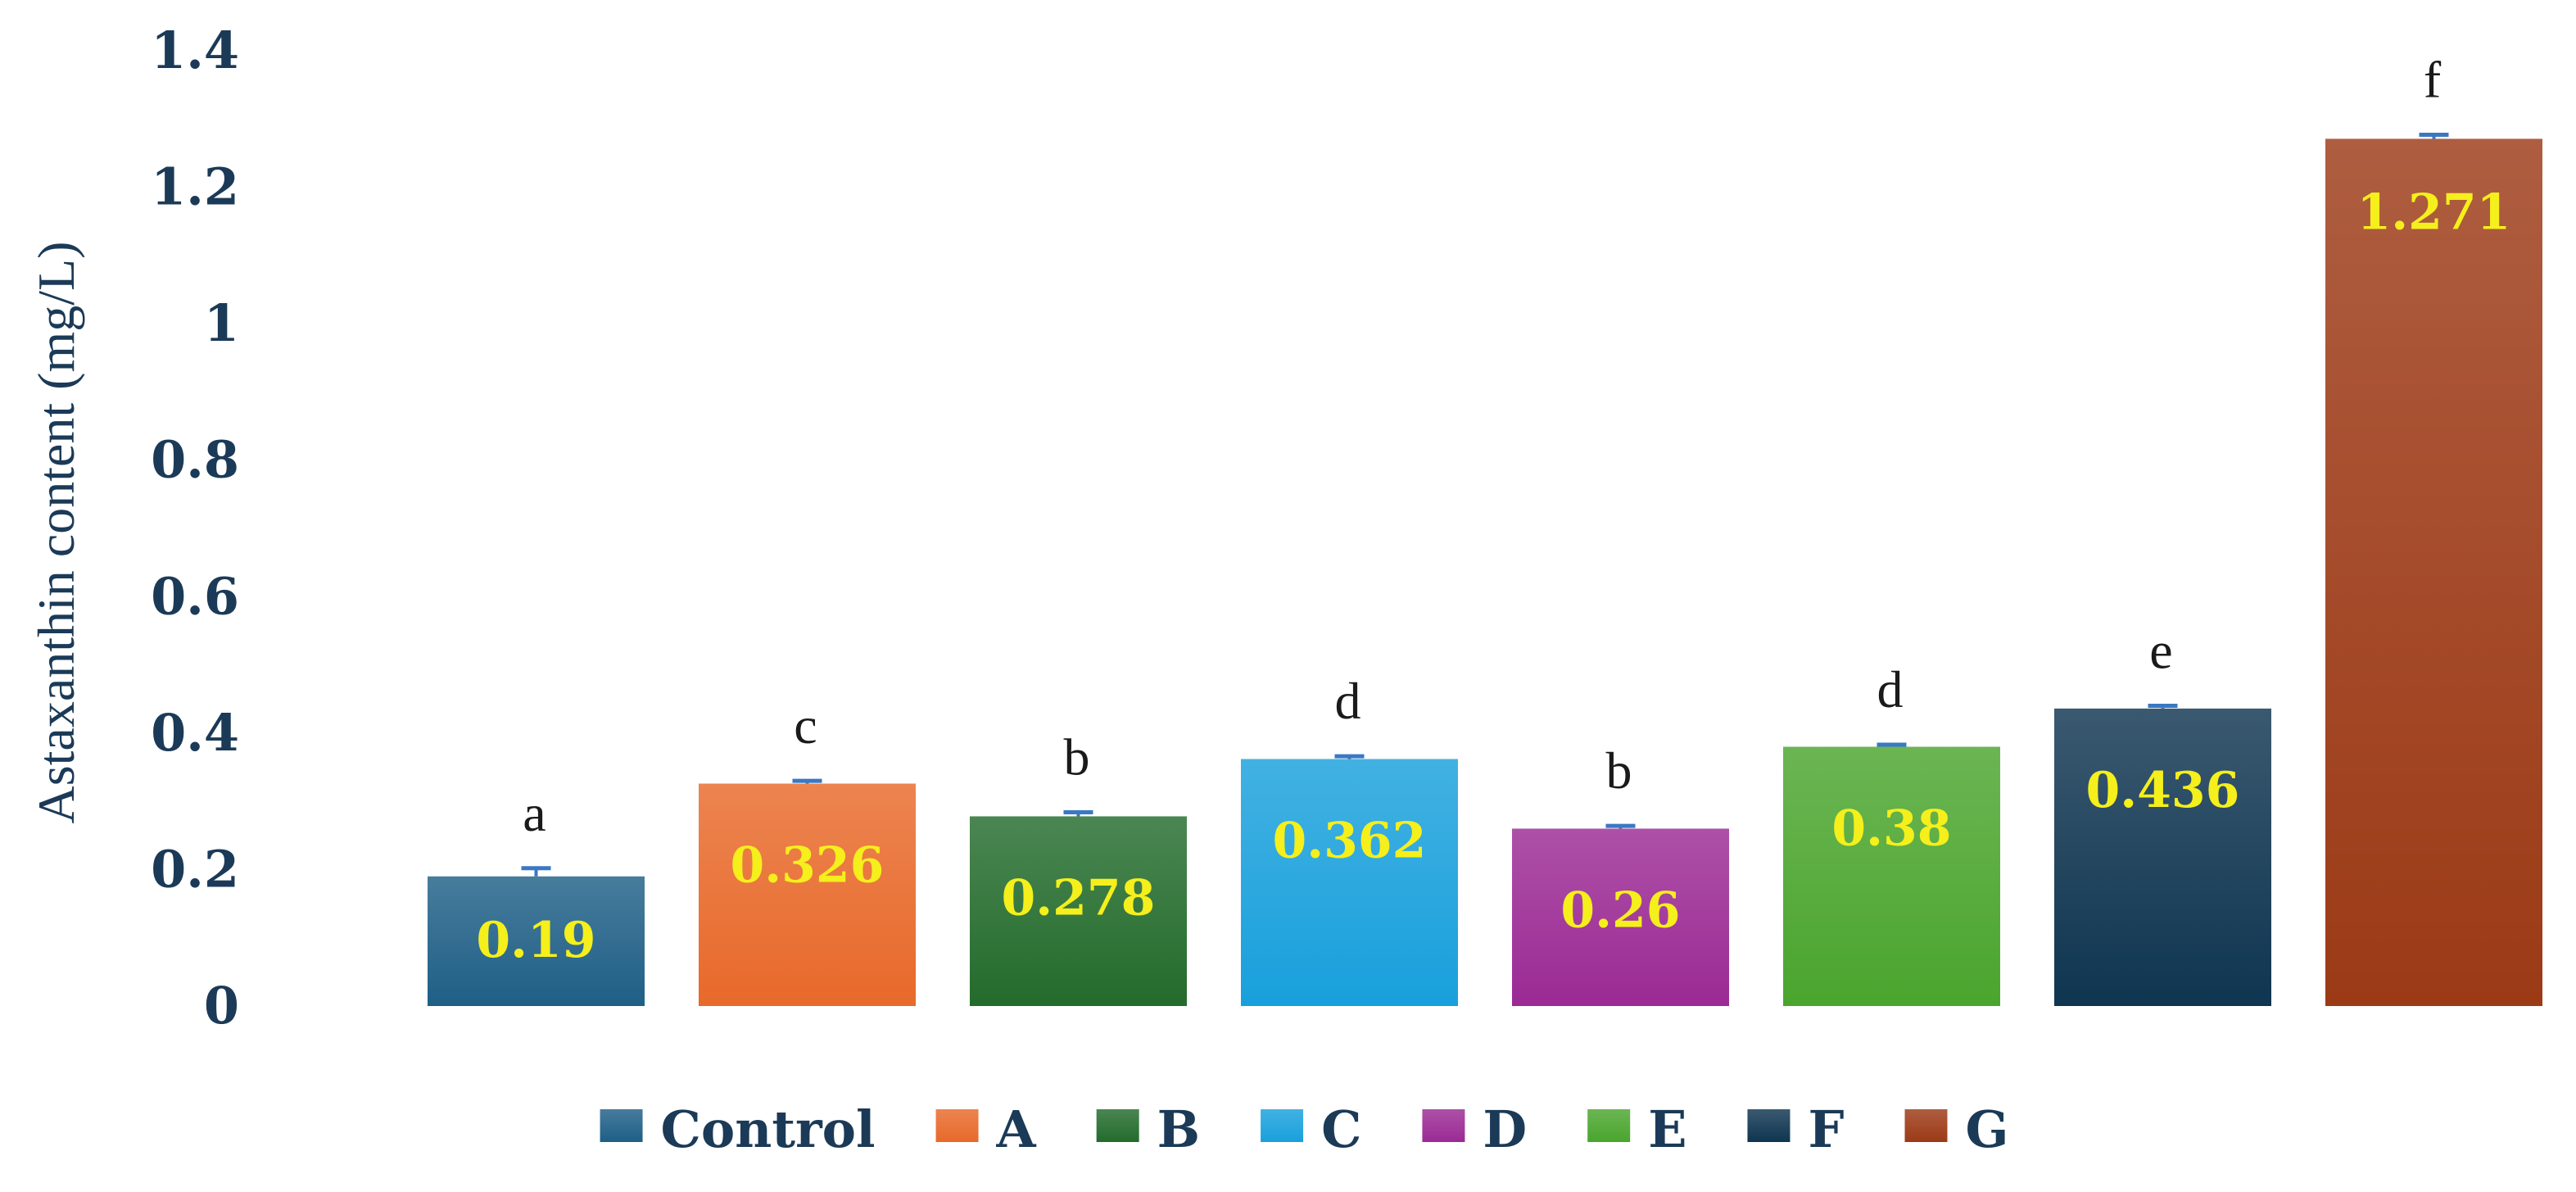 This screenshot has height=1192, width=2576. I want to click on y-tick-label: 0.2, so click(195, 869).